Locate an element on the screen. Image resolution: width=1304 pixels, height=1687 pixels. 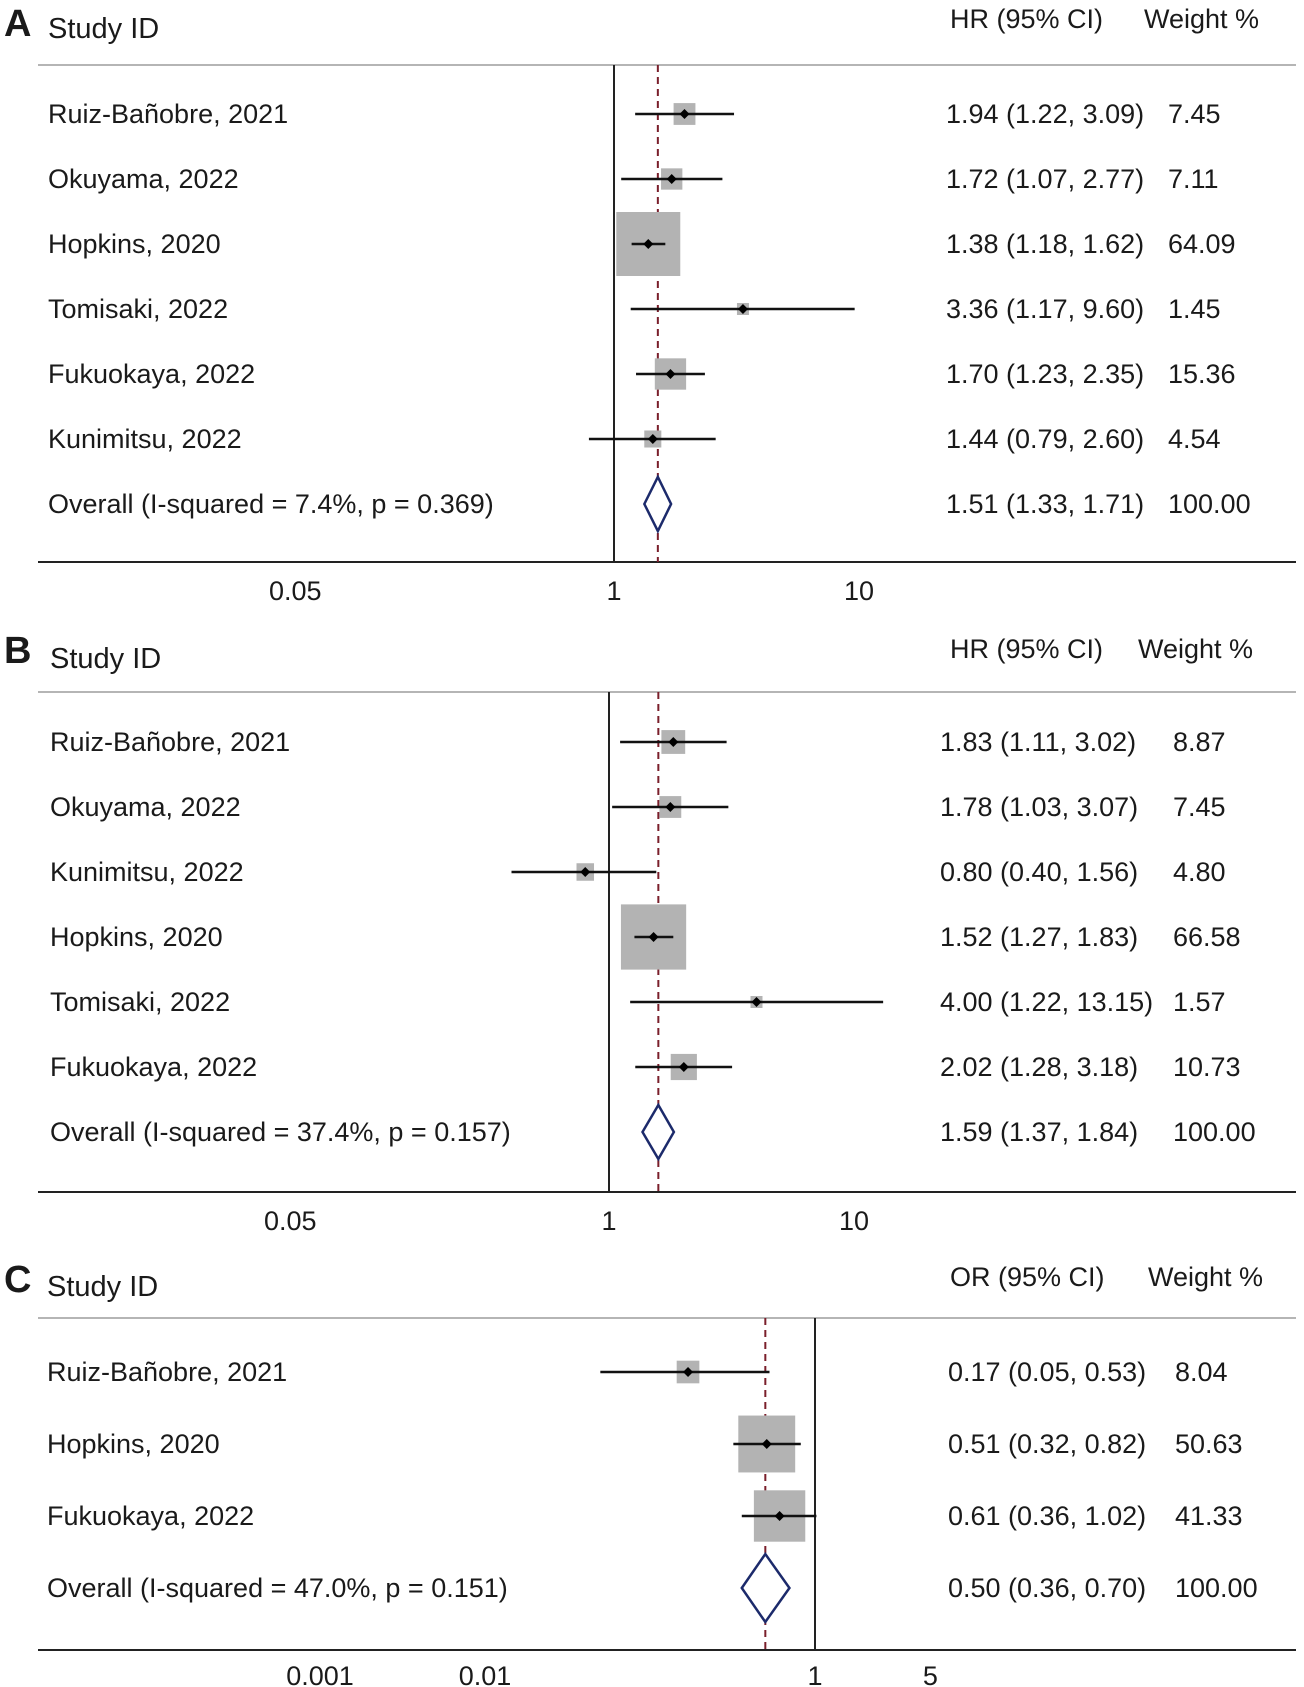
weight-text: 8.87 is located at coordinates (1199, 742).